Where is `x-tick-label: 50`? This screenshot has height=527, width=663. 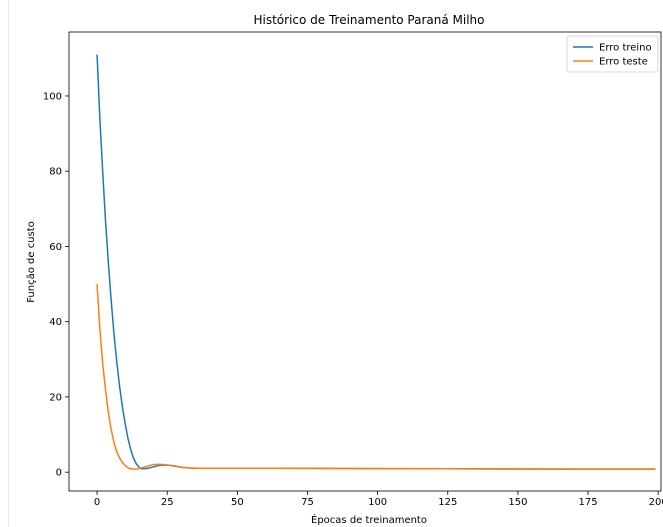 x-tick-label: 50 is located at coordinates (237, 502).